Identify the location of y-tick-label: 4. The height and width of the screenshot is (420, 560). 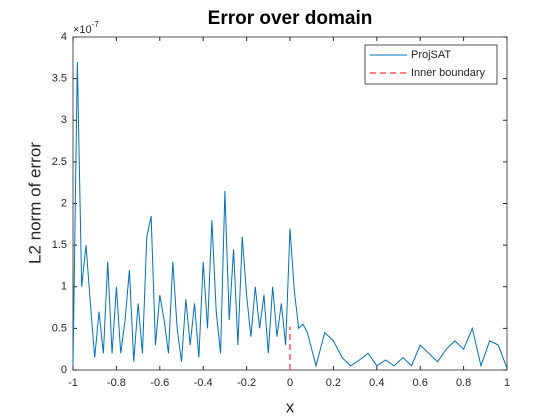
(64, 37).